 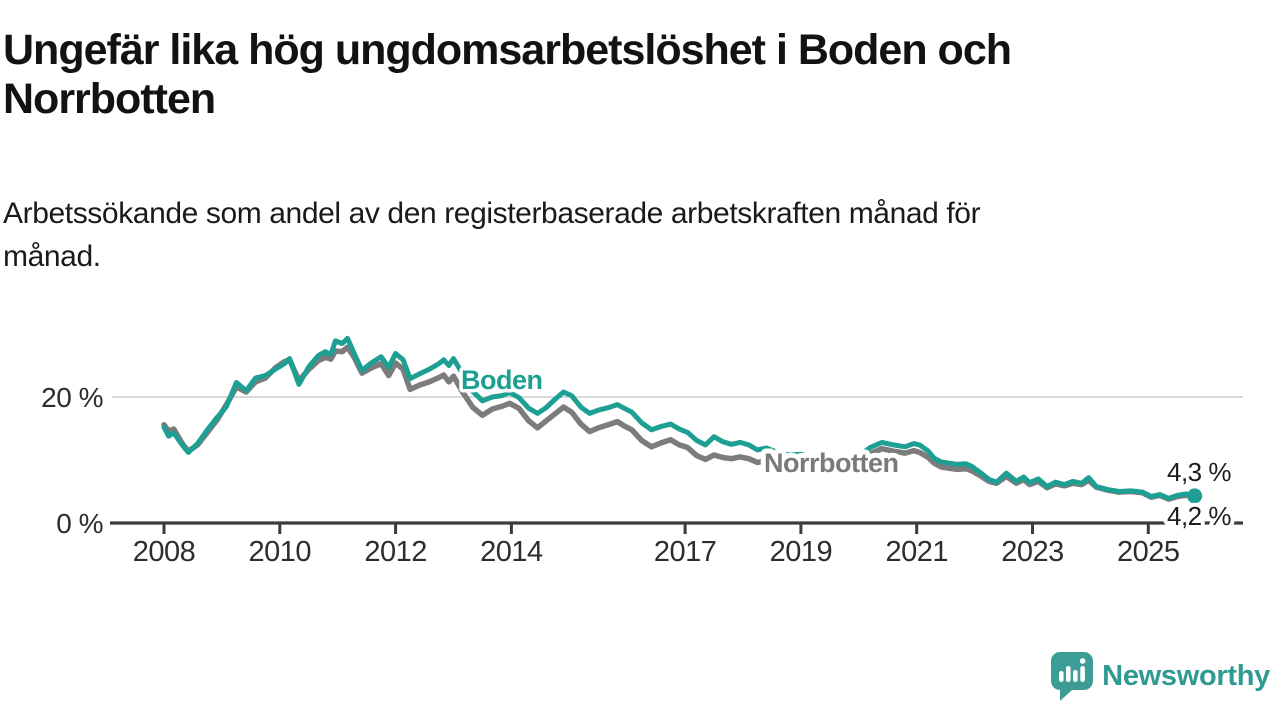 What do you see at coordinates (164, 552) in the screenshot?
I see `x-tick-label-2008: 2008` at bounding box center [164, 552].